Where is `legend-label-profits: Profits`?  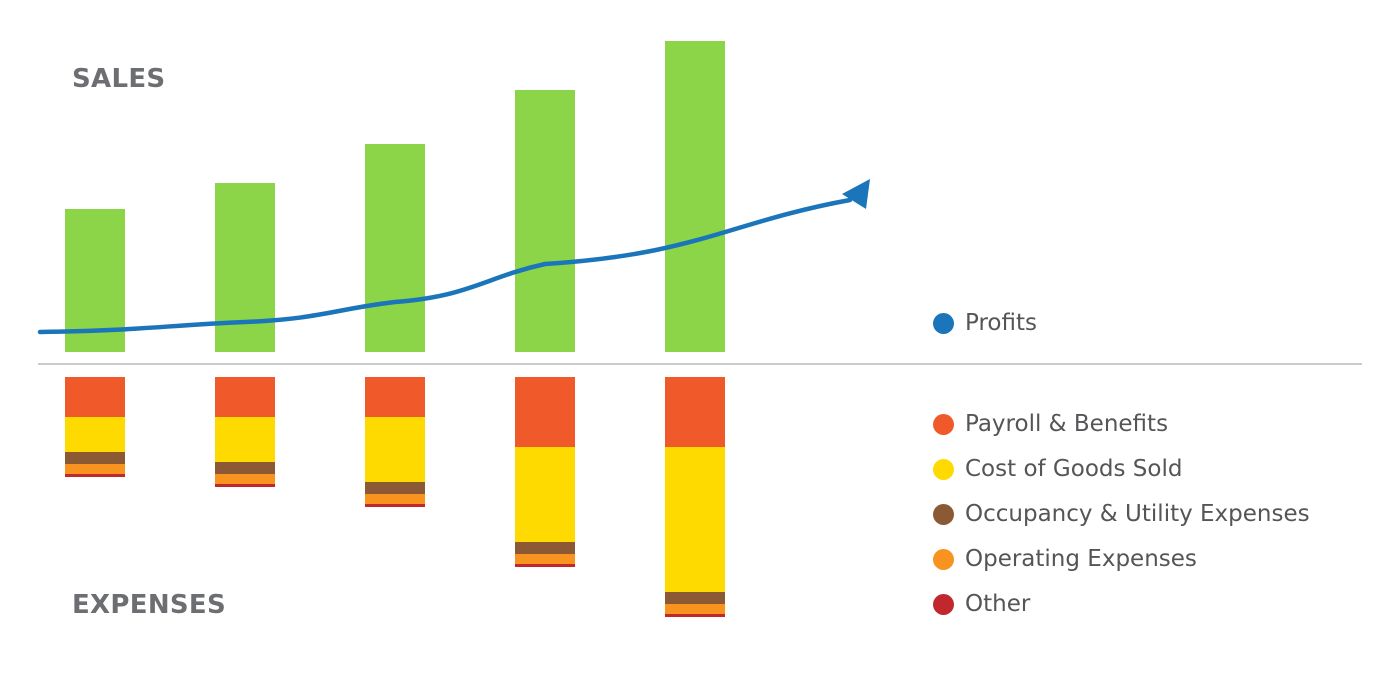
legend-label-profits: Profits is located at coordinates (1001, 323).